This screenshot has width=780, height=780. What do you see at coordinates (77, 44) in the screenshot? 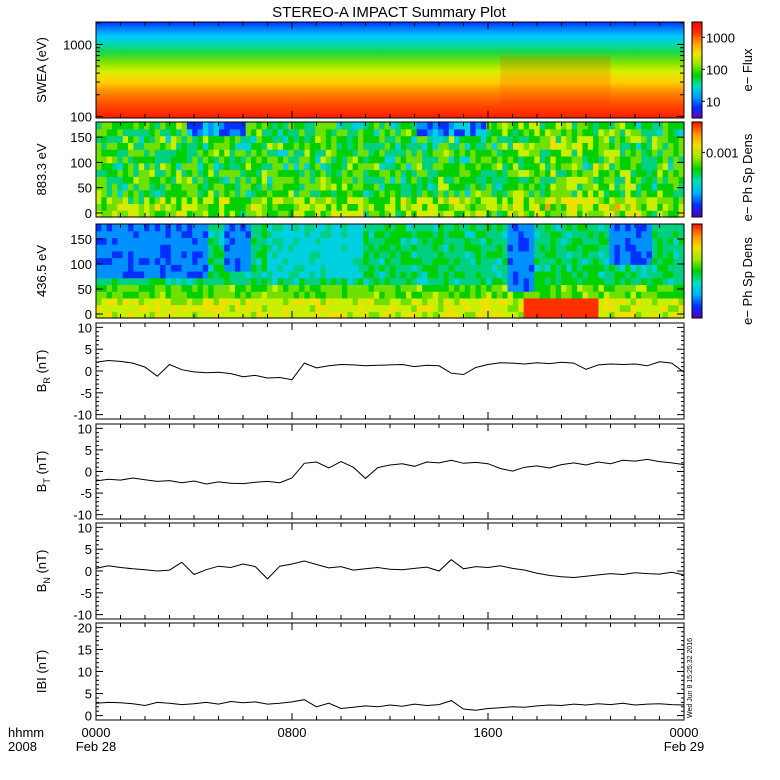
I see `swea-ytick-label: 1000` at bounding box center [77, 44].